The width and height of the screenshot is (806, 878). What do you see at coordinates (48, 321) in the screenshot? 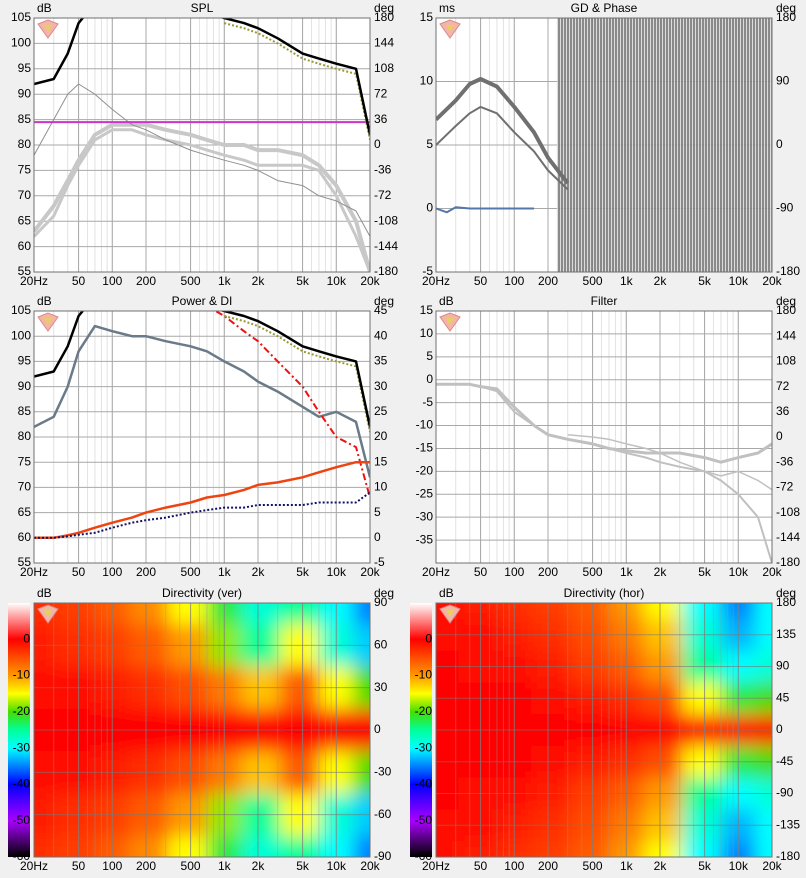
I see `logo-inner` at bounding box center [48, 321].